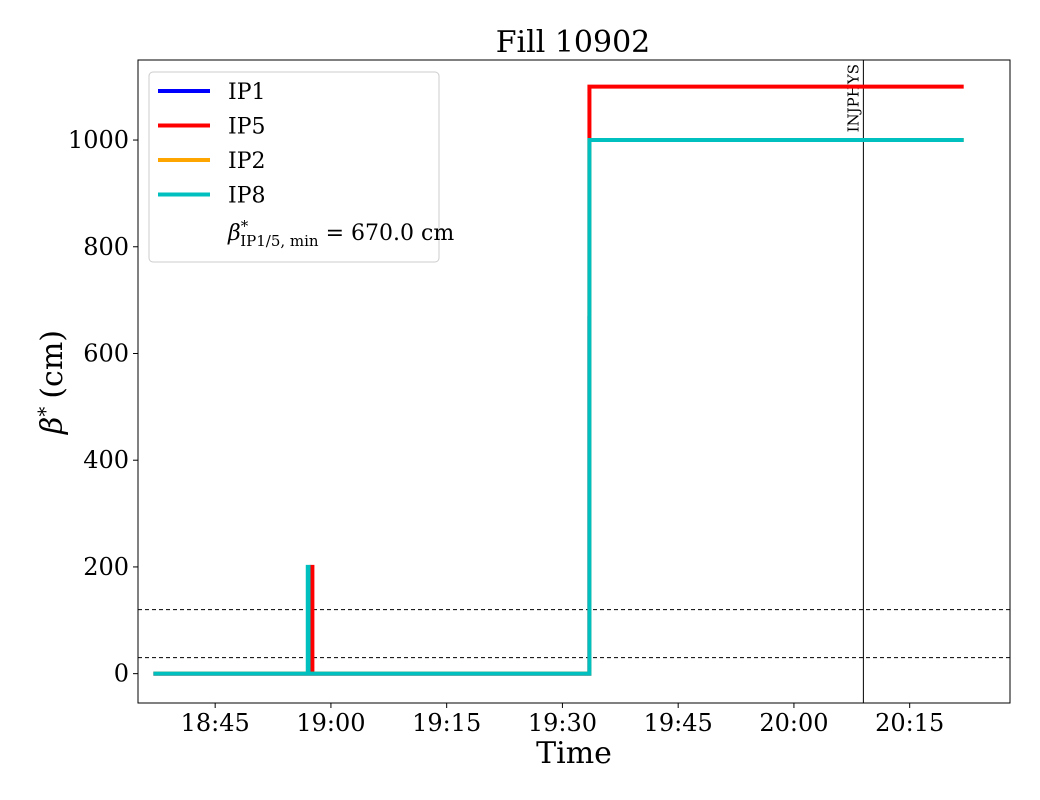  What do you see at coordinates (121, 674) in the screenshot?
I see `y-tick-label: 0` at bounding box center [121, 674].